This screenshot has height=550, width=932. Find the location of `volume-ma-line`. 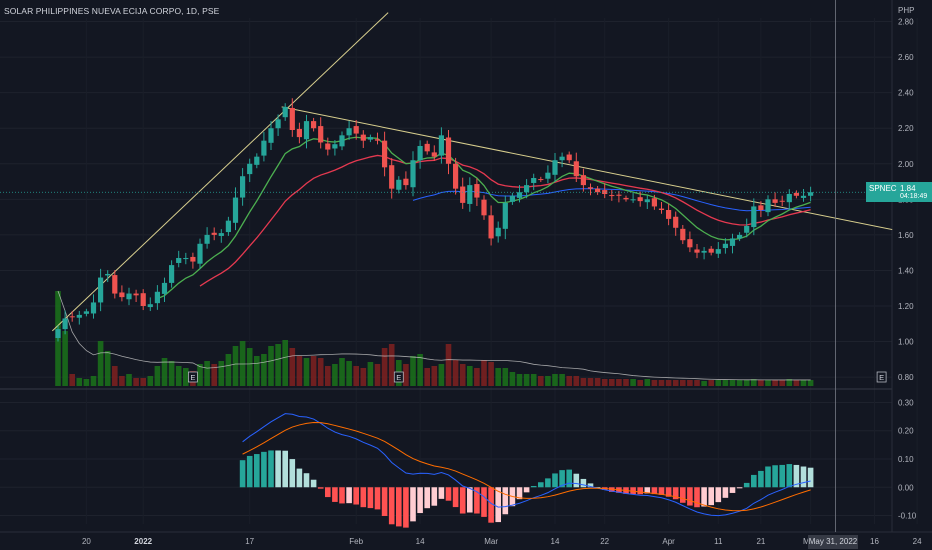

volume-ma-line is located at coordinates (434, 335).